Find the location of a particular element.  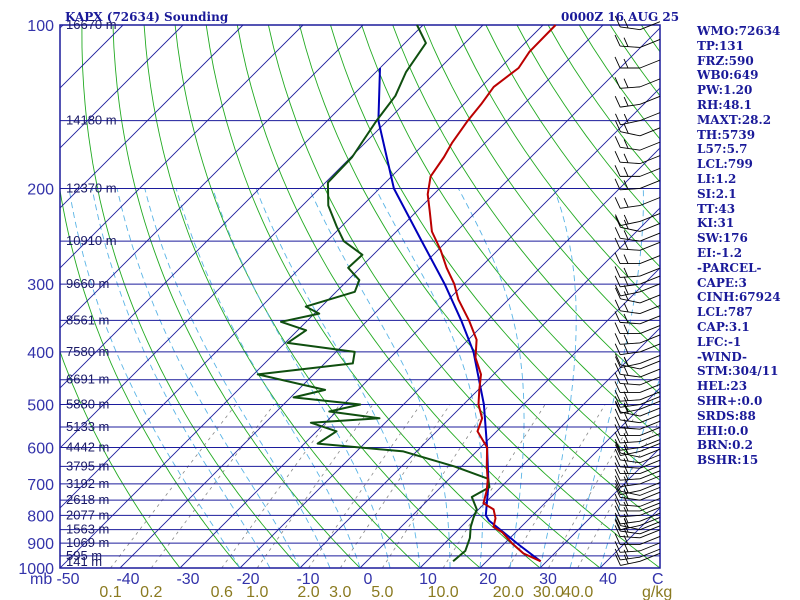

param-line: BSHR:15 is located at coordinates (728, 460).